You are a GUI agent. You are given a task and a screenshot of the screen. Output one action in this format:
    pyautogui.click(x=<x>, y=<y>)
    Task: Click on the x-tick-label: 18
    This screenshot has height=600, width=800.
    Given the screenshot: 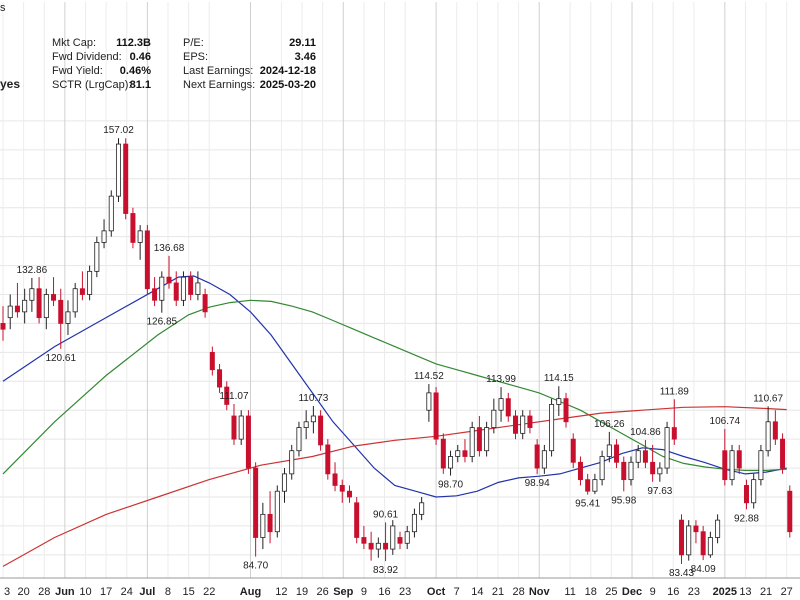 What is the action you would take?
    pyautogui.click(x=591, y=592)
    